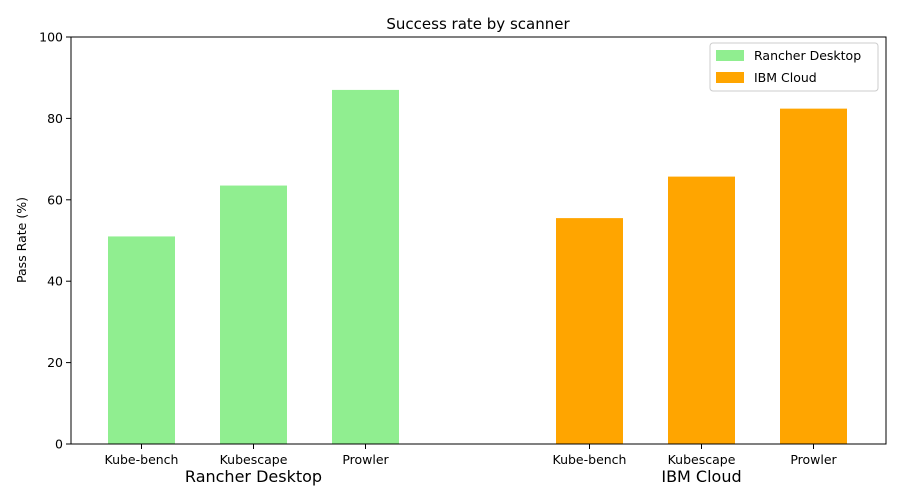  Describe the element at coordinates (55, 362) in the screenshot. I see `y-tick-label: 20` at that location.